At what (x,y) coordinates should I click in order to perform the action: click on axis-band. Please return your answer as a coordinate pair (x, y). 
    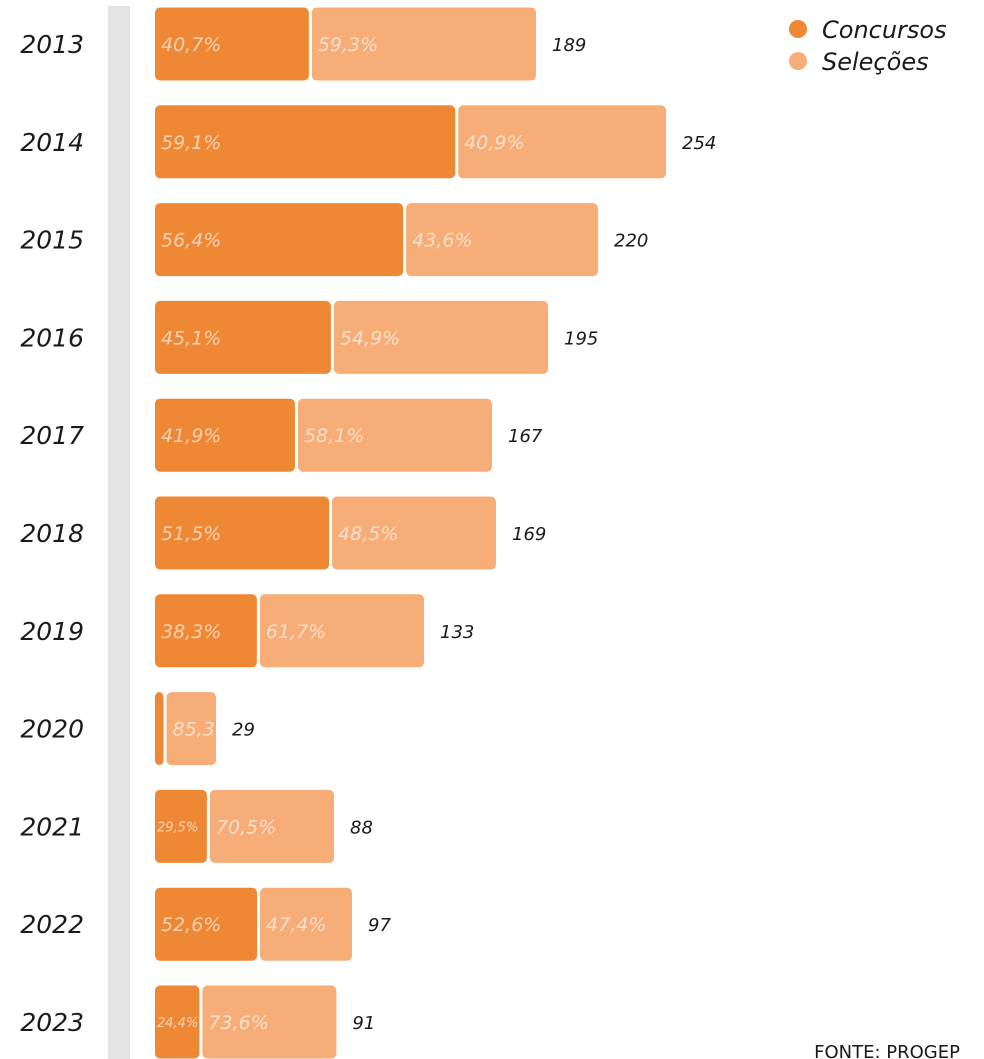
    Looking at the image, I should click on (119, 532).